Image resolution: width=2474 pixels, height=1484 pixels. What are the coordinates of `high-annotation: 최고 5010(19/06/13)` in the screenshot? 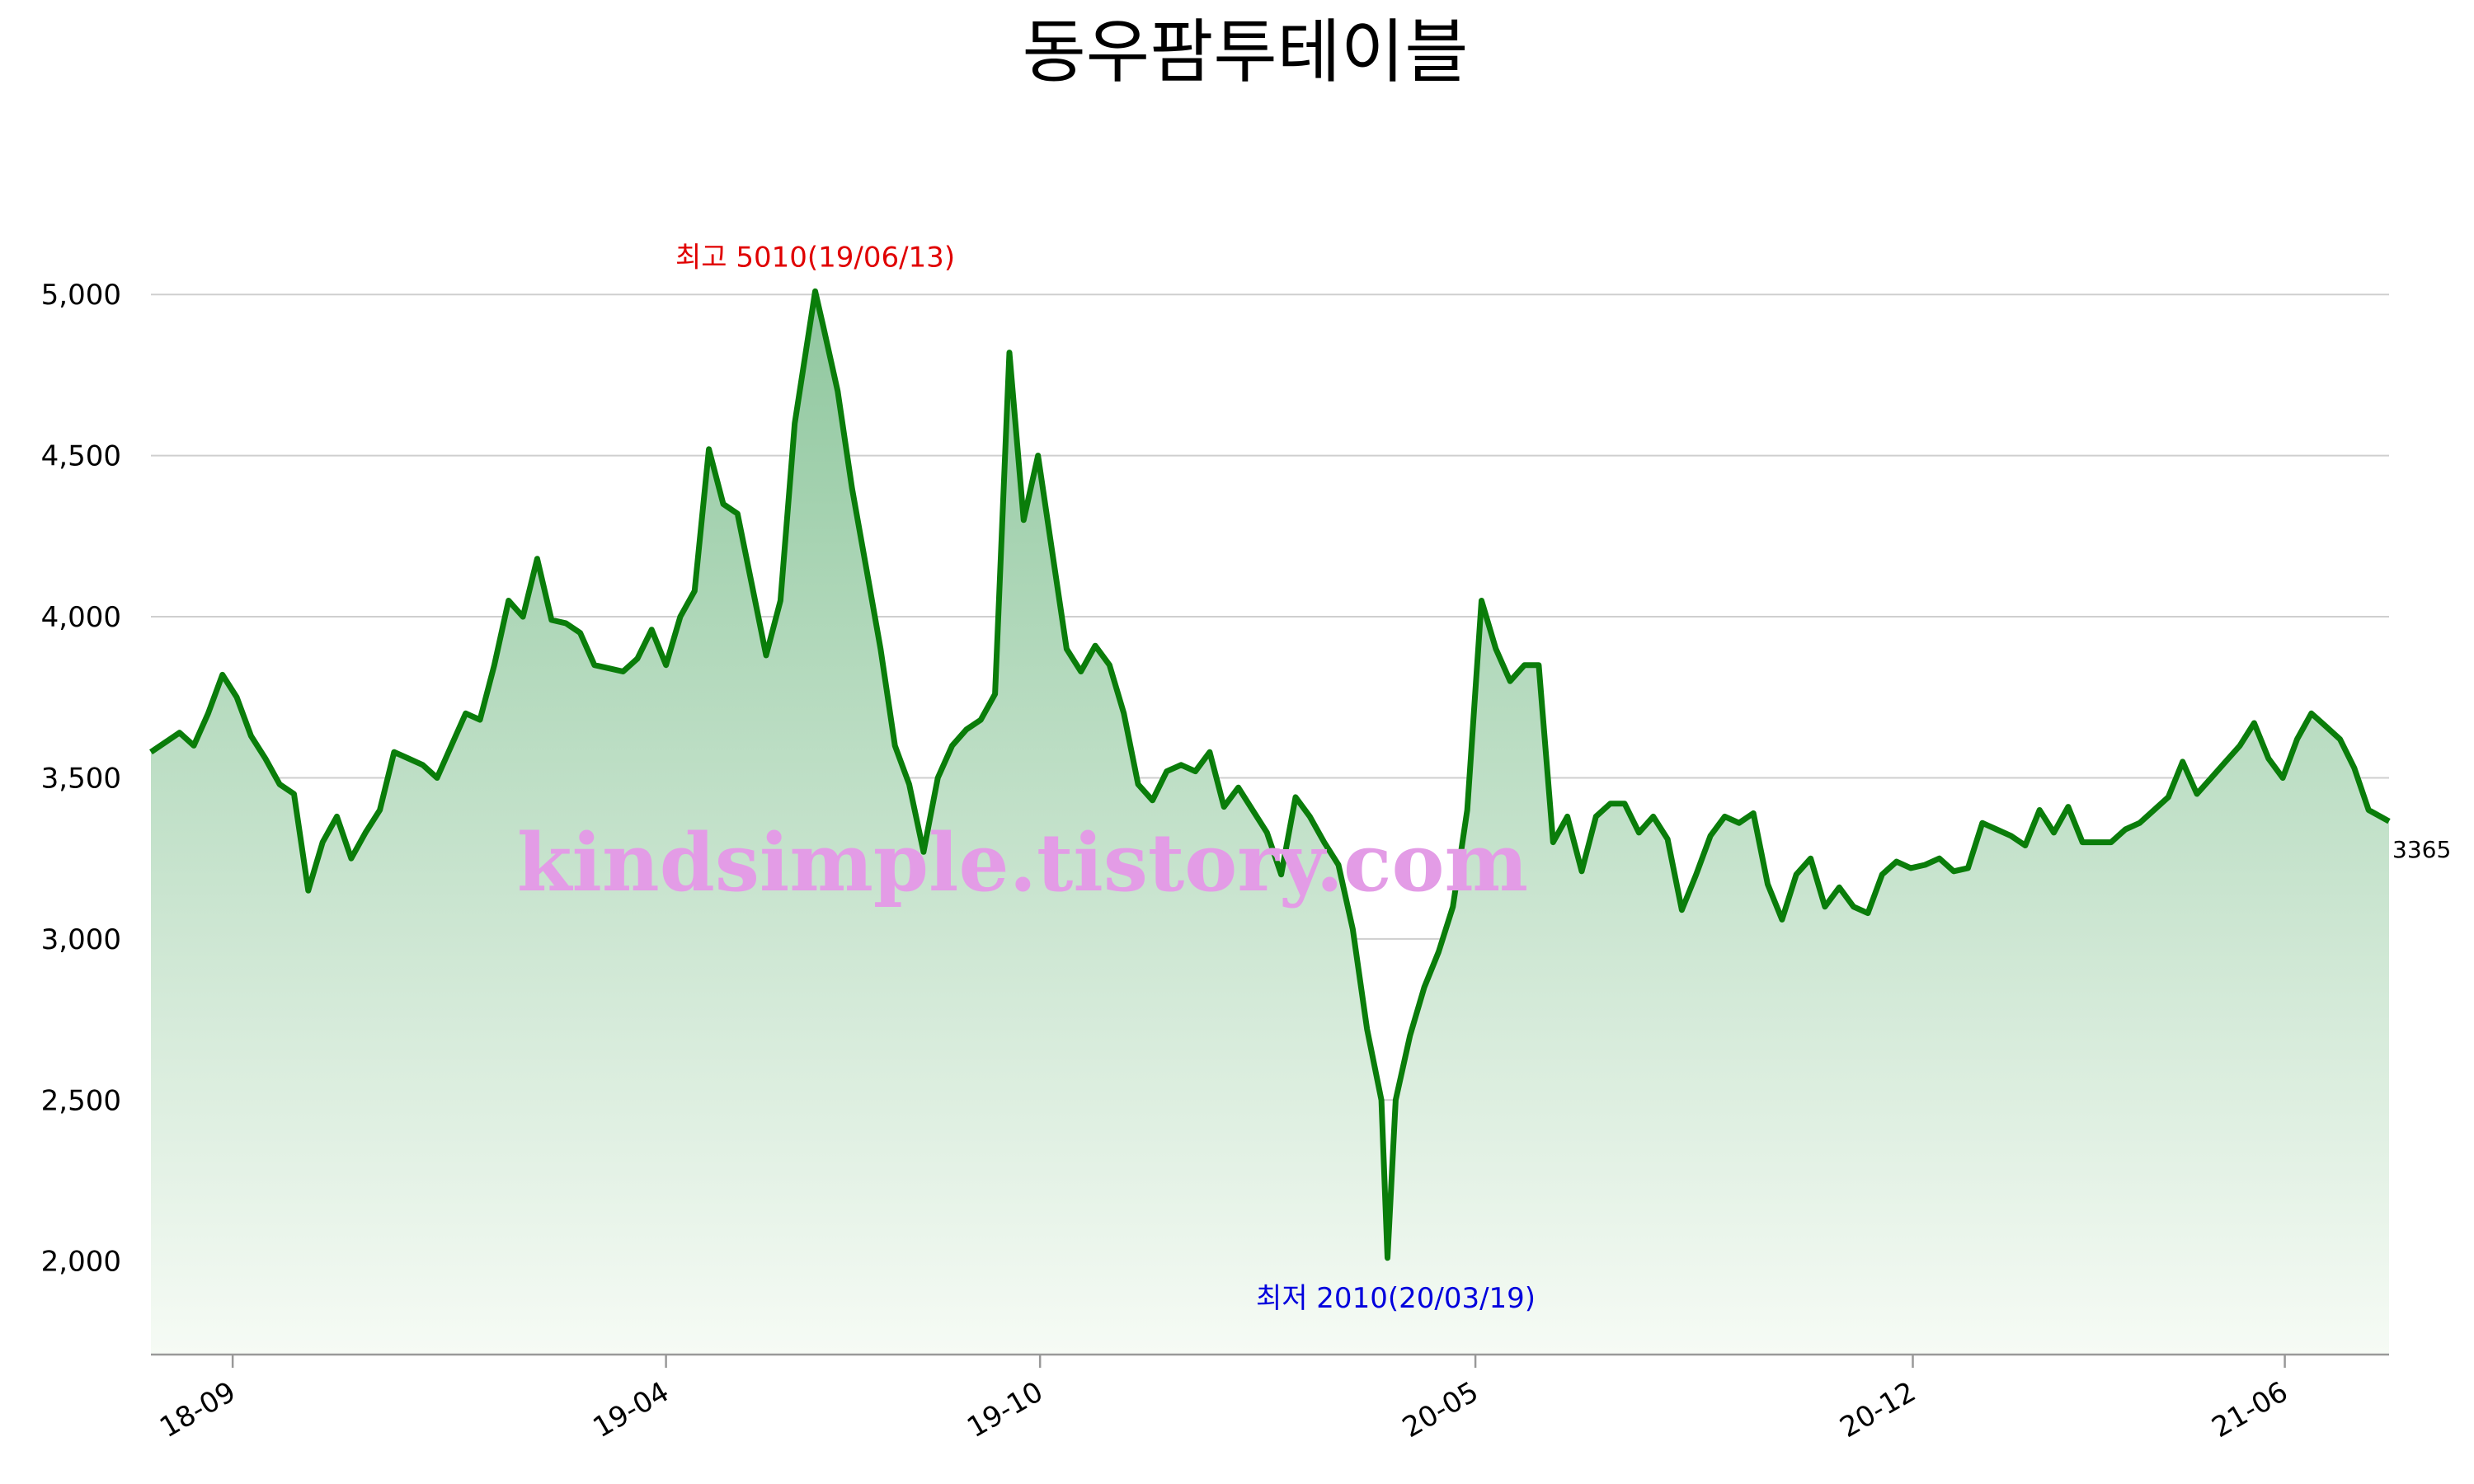 It's located at (815, 257).